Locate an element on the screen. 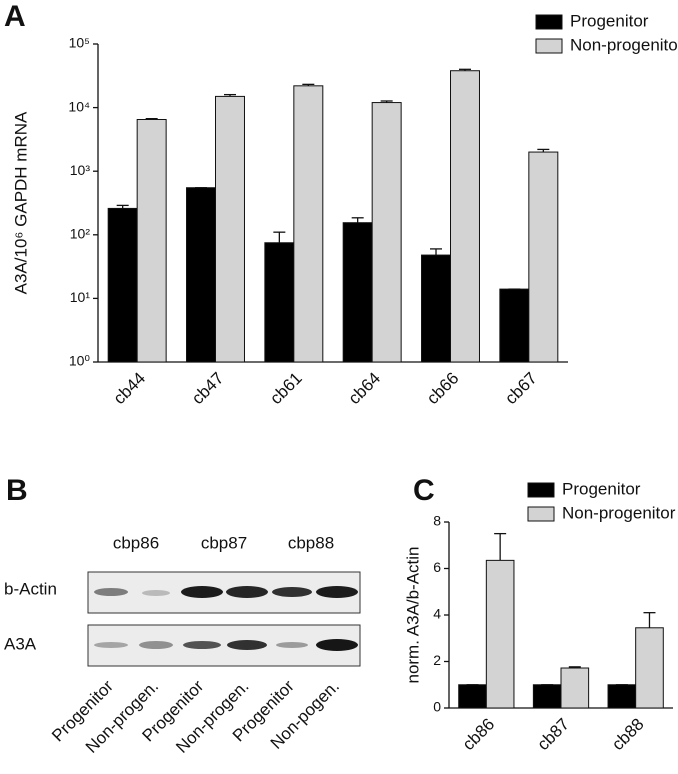 The image size is (678, 774). x-tick-label: cb87 is located at coordinates (553, 735).